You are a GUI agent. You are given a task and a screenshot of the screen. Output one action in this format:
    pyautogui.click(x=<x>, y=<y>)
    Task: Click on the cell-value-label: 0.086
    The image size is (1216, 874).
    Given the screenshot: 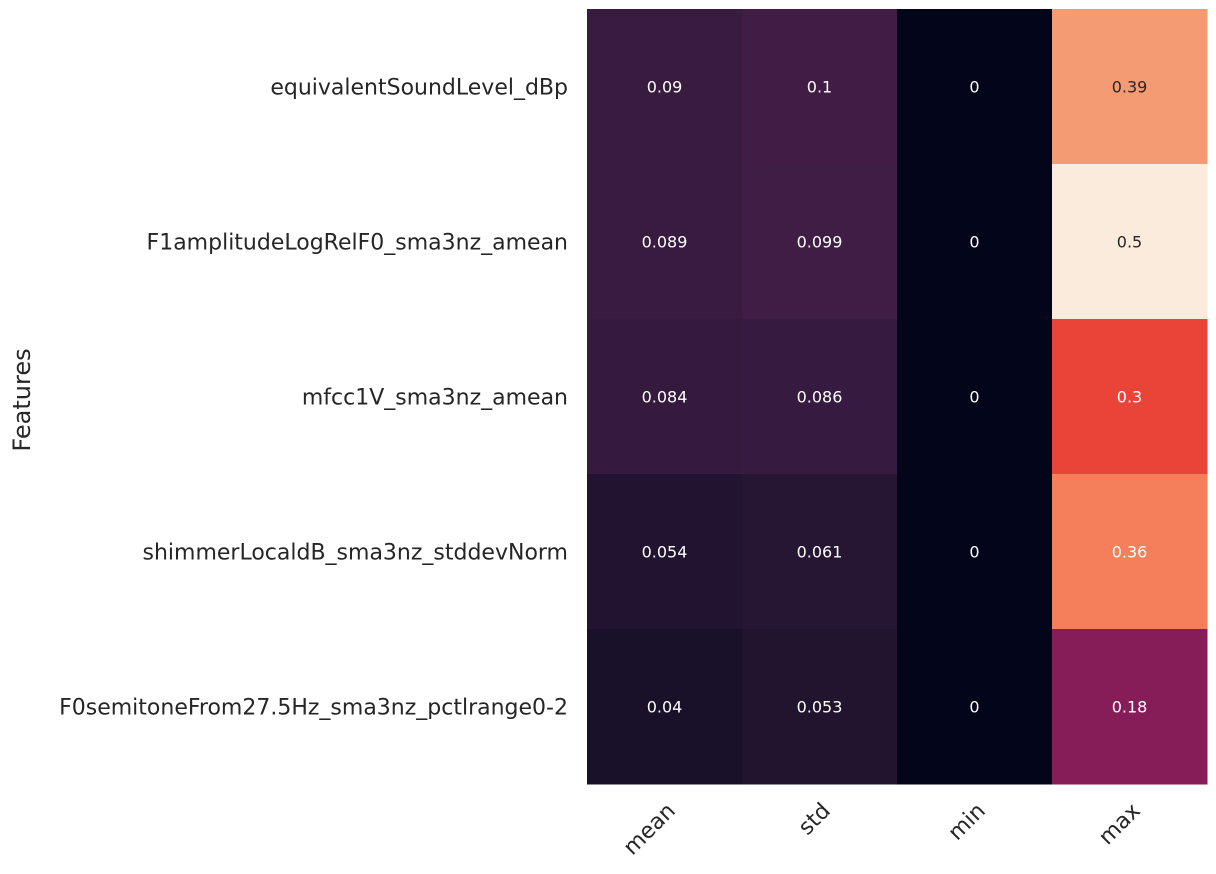 What is the action you would take?
    pyautogui.click(x=820, y=397)
    